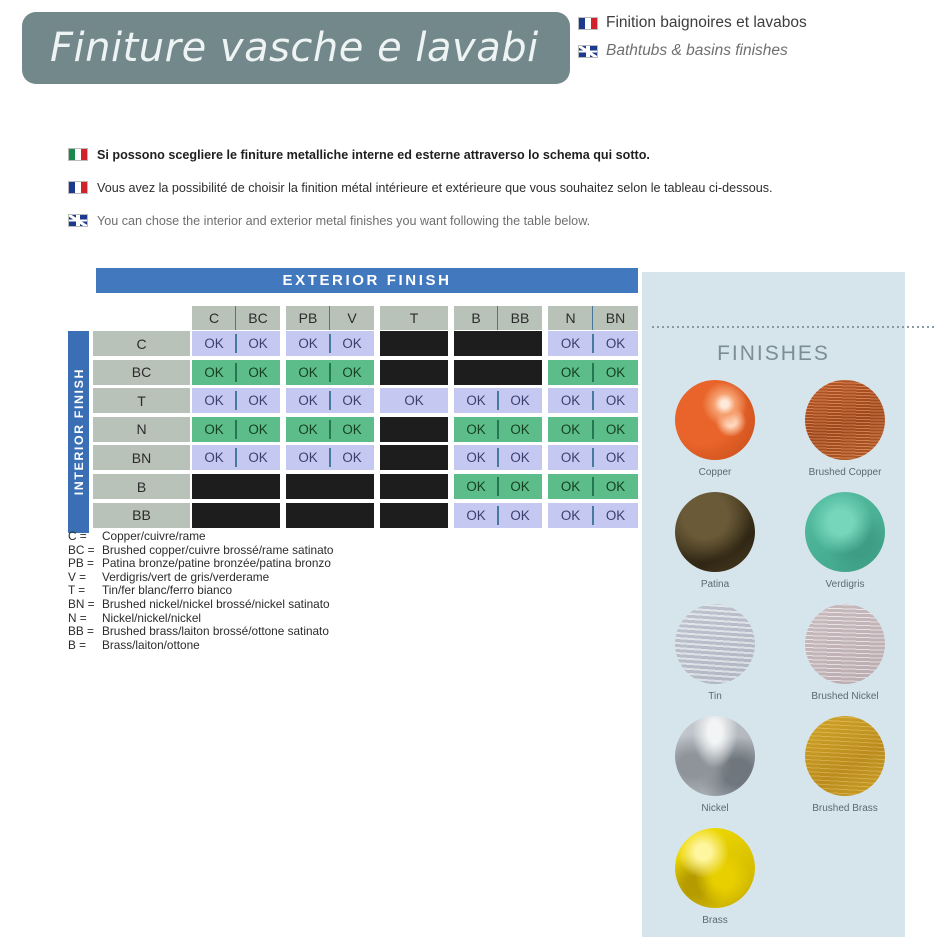 The image size is (950, 950). Describe the element at coordinates (214, 429) in the screenshot. I see `matrix-cell-n-c: OK` at that location.